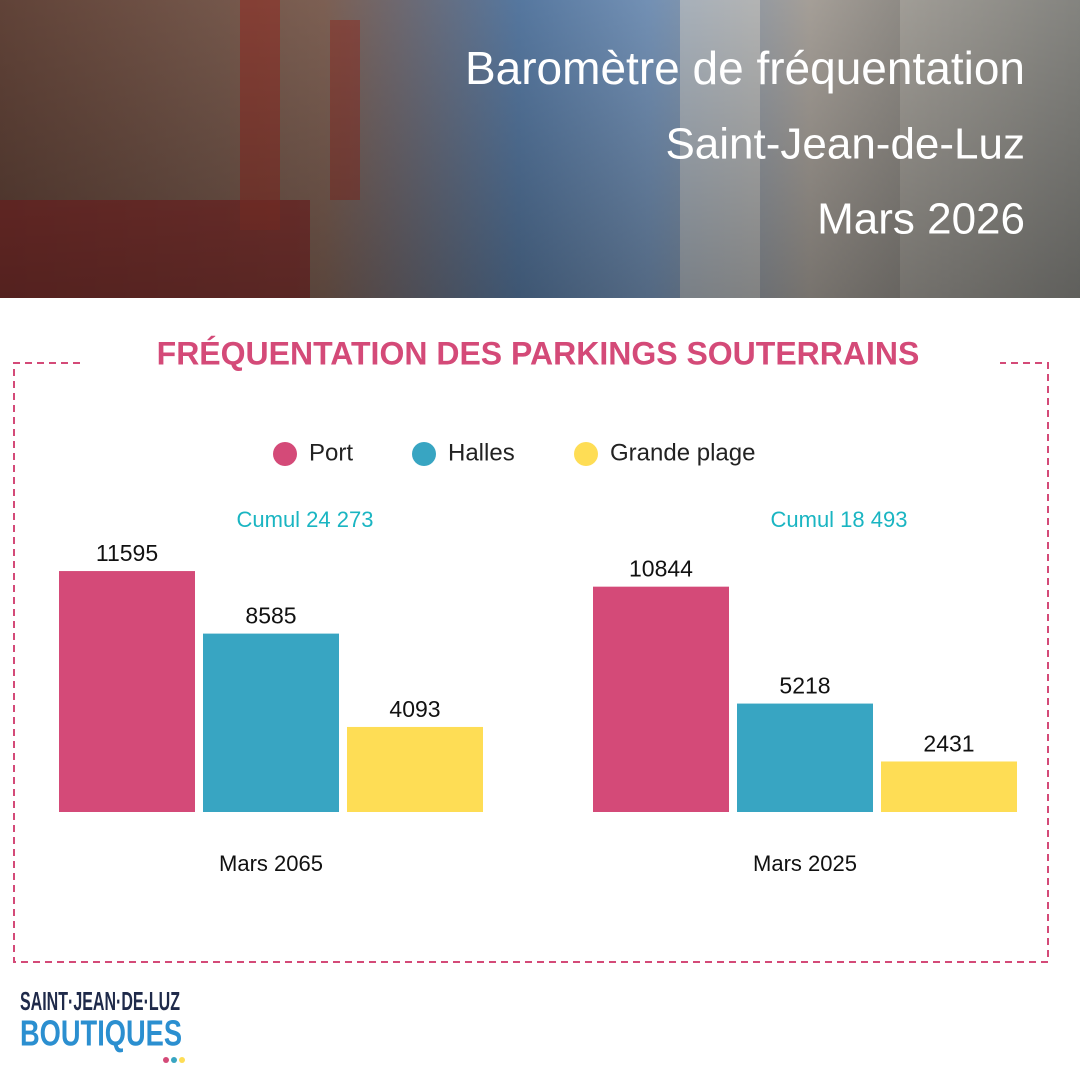  Describe the element at coordinates (745, 68) in the screenshot. I see `header-title: Baromètre de fréquentation` at that location.